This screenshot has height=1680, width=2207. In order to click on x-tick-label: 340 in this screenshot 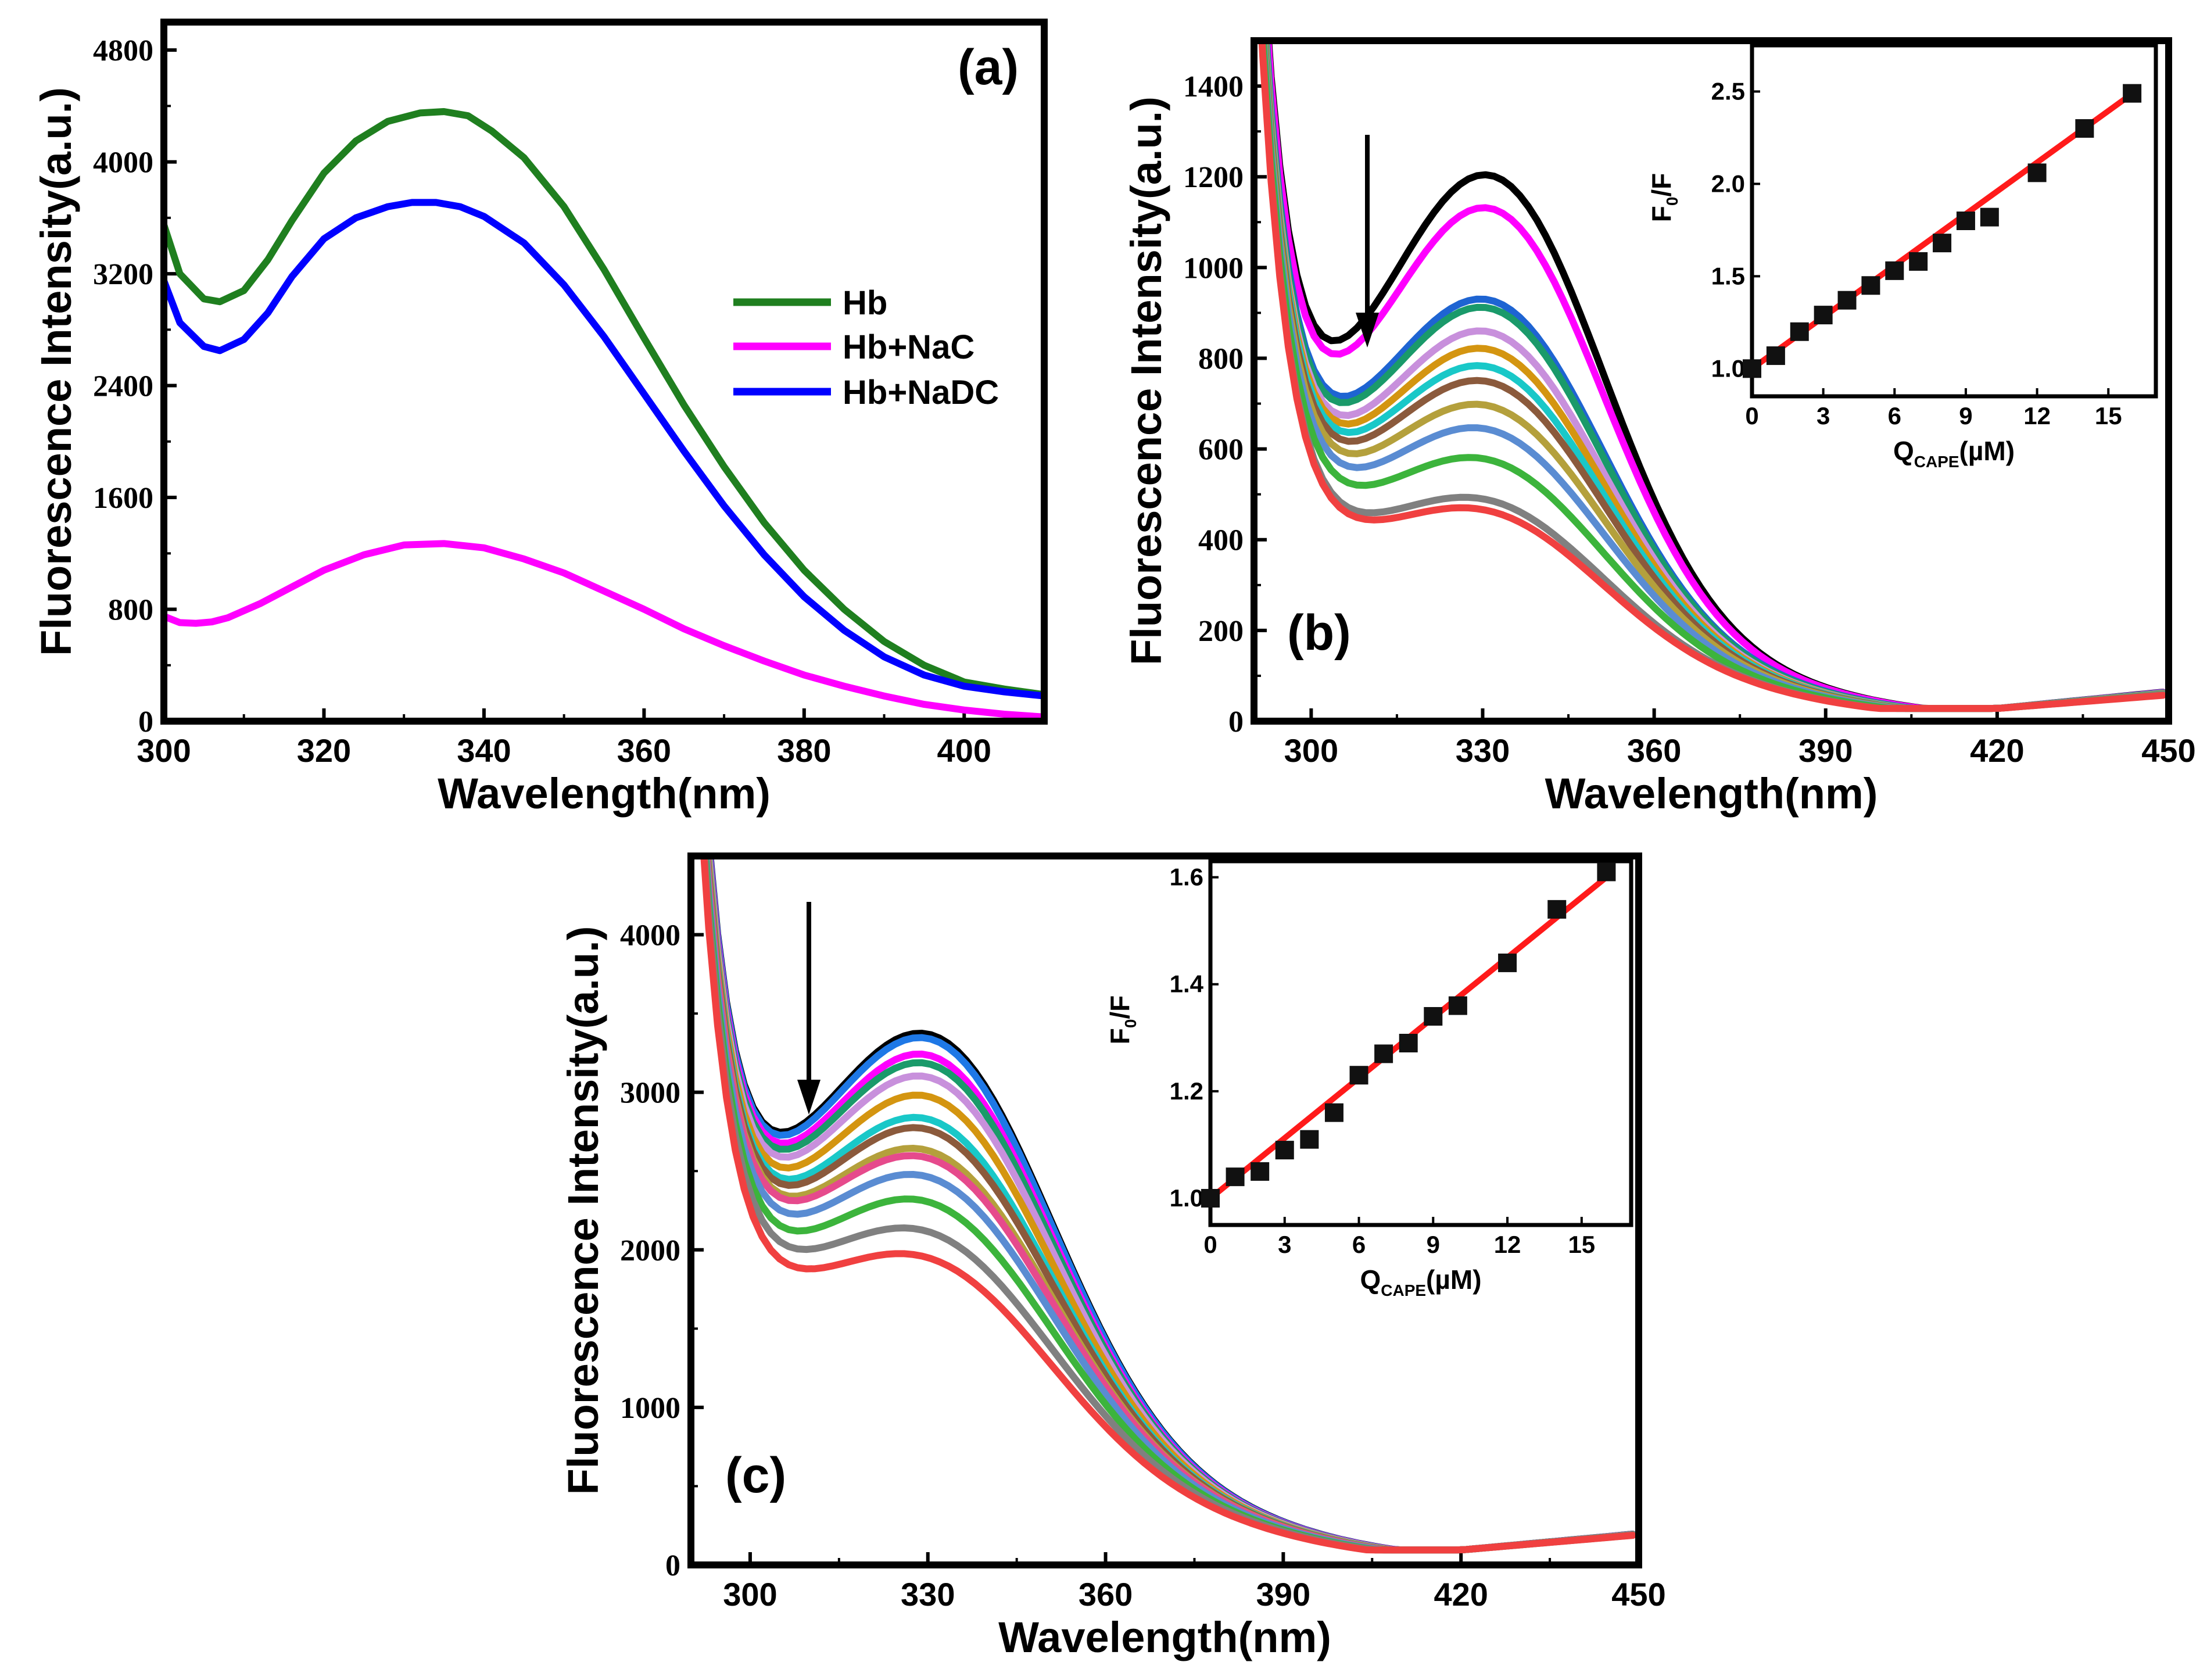, I will do `click(484, 750)`.